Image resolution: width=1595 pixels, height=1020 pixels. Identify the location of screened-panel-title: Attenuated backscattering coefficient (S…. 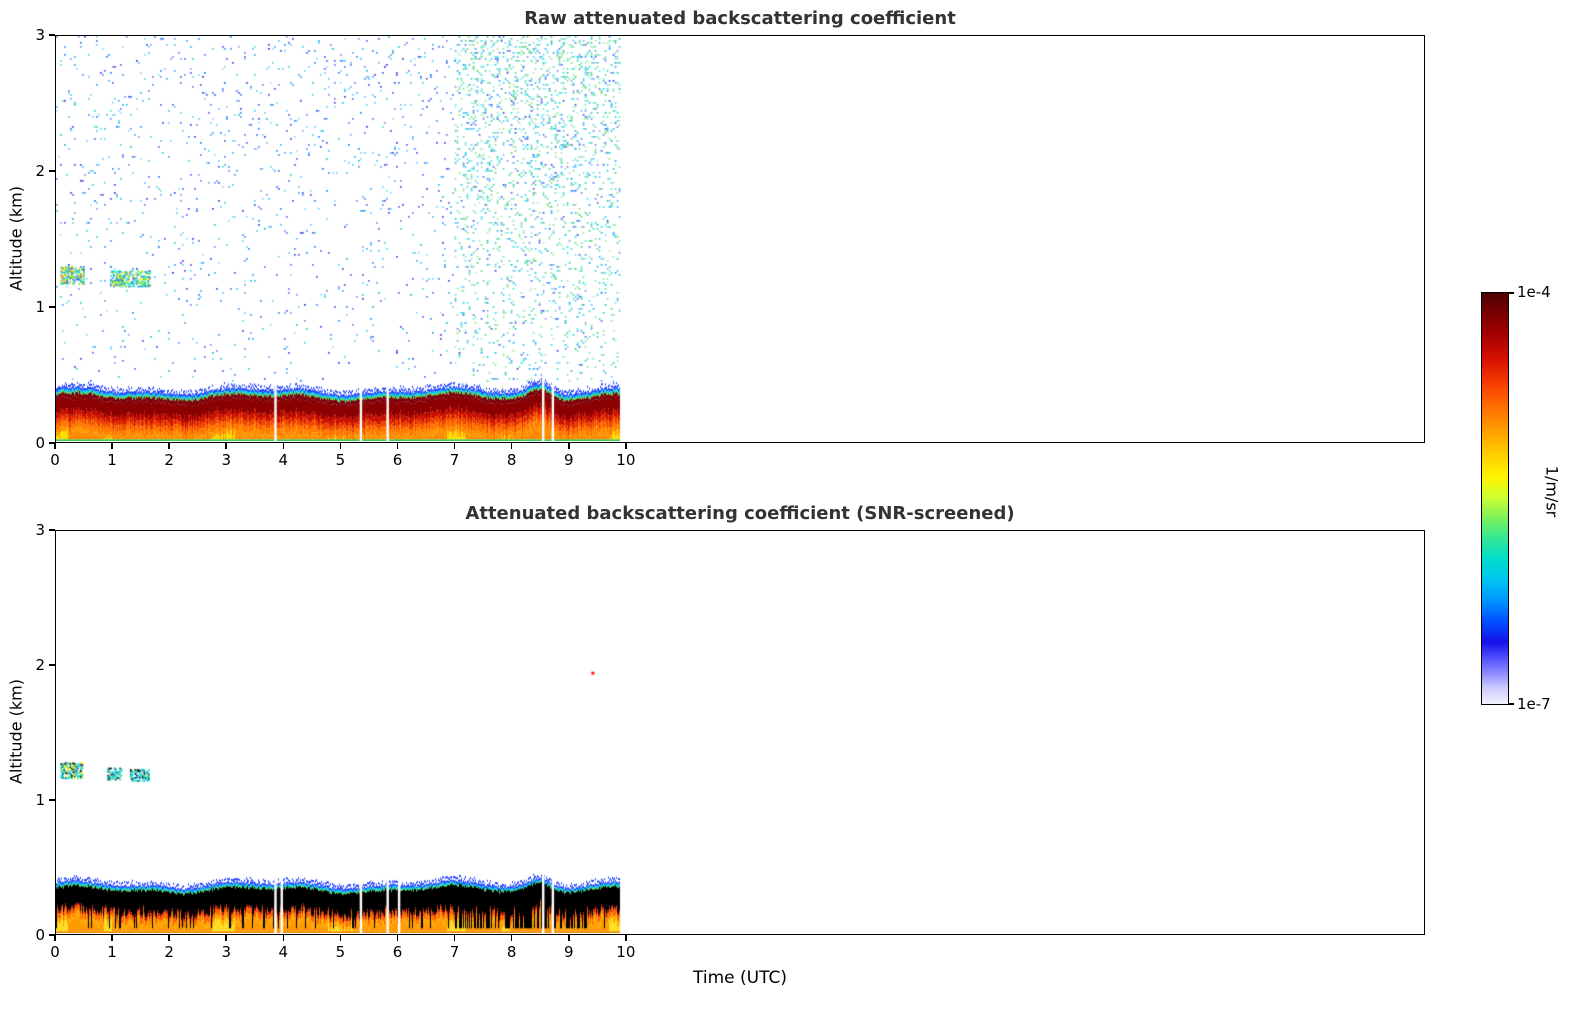
(740, 513).